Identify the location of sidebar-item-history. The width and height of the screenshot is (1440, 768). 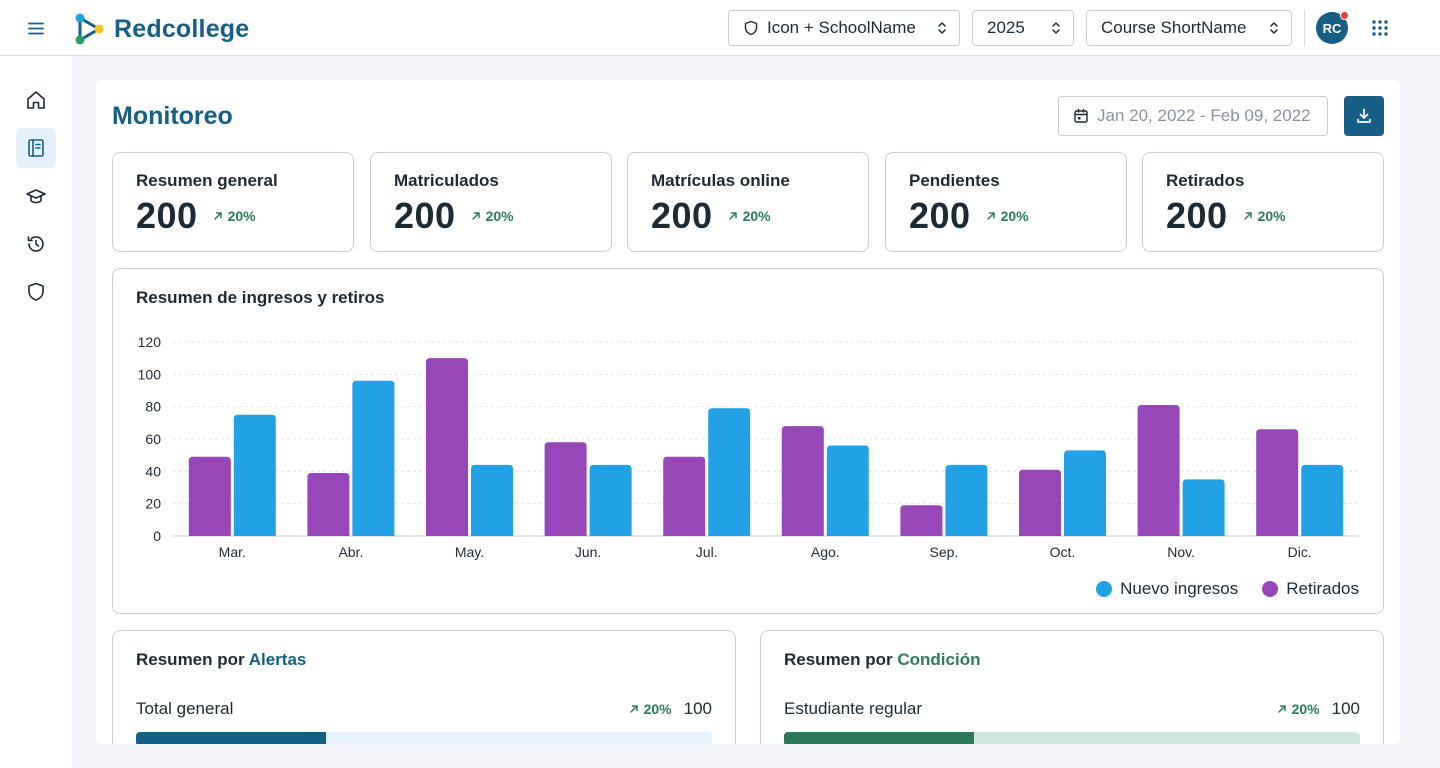
(36, 244).